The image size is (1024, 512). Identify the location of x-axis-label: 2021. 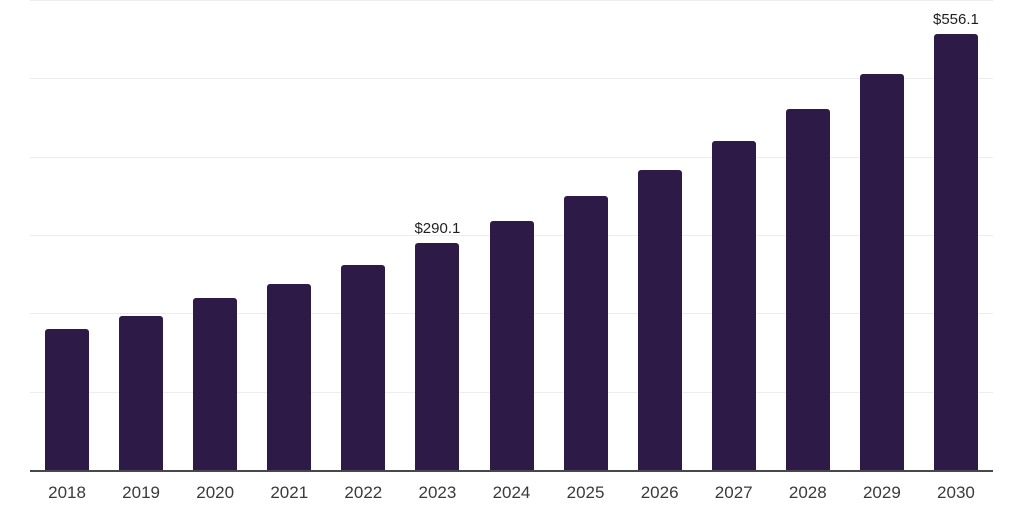
(289, 492).